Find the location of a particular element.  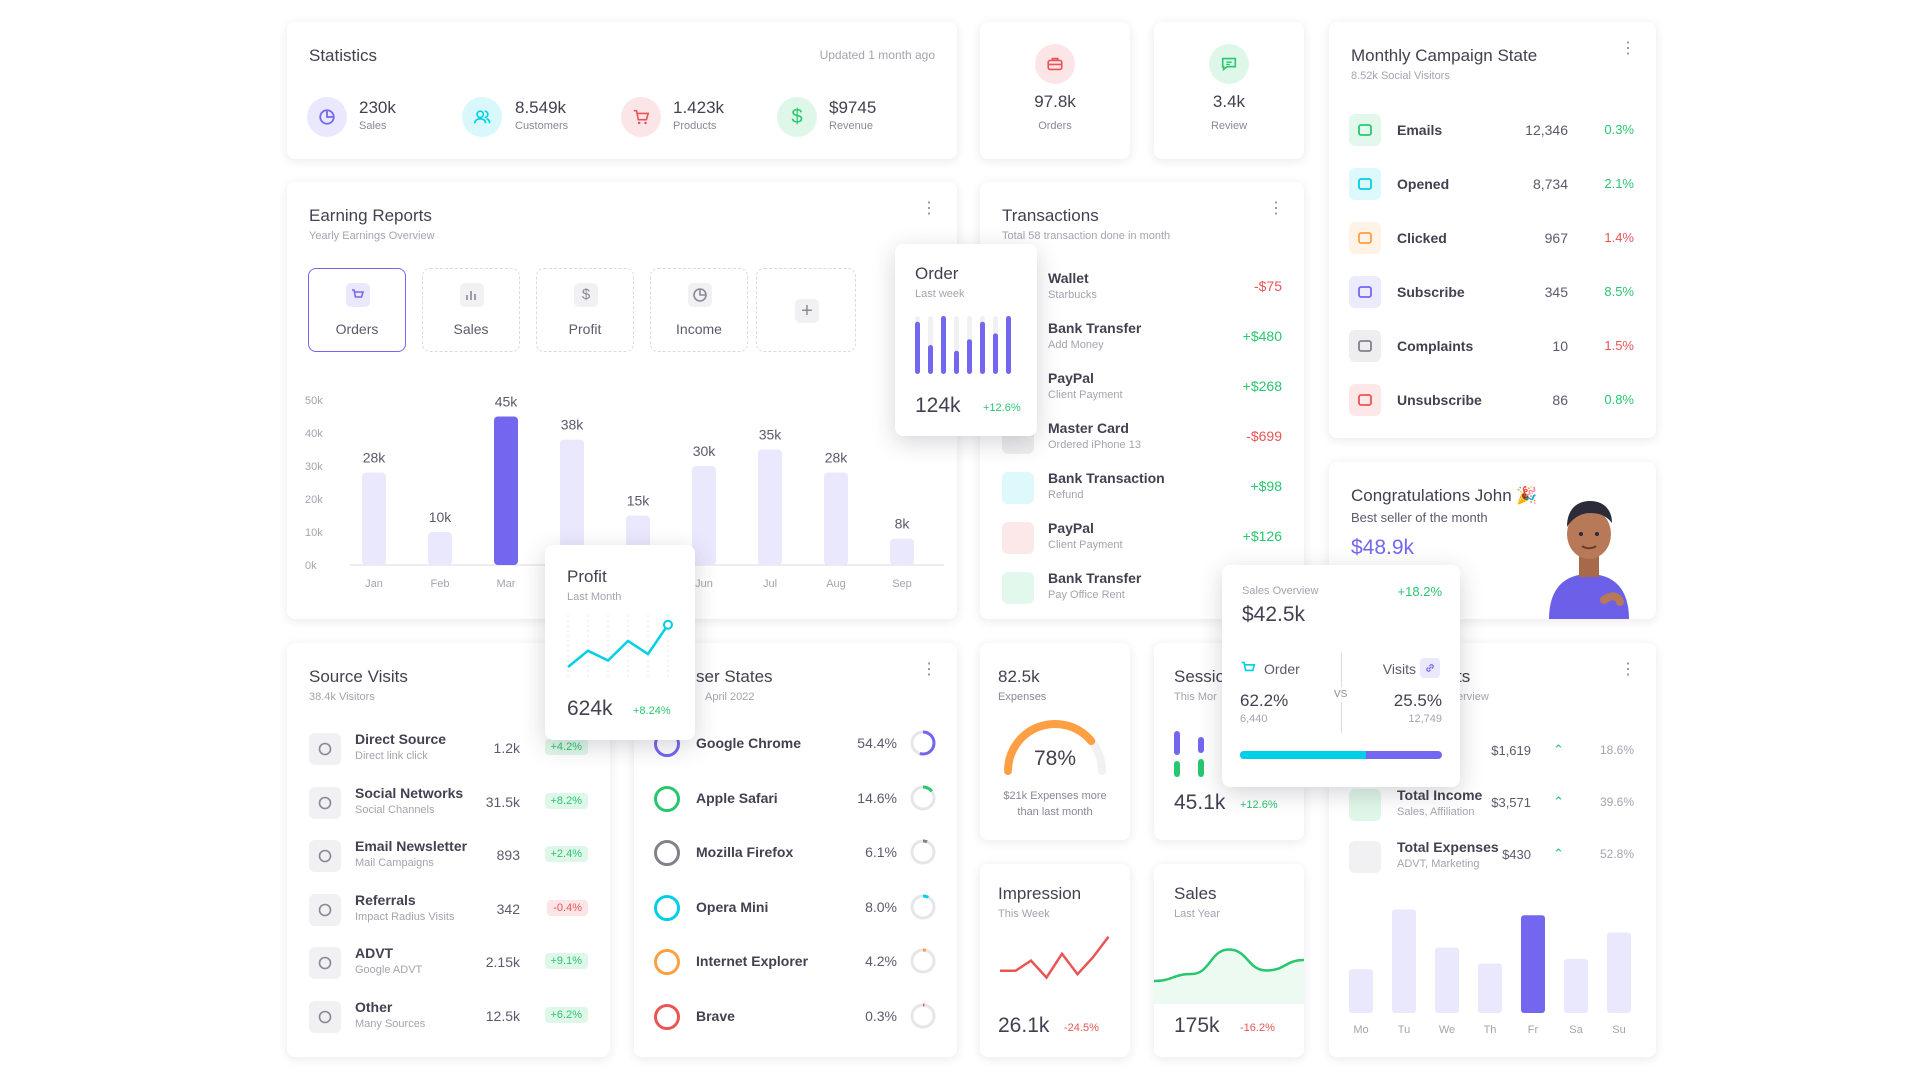

x-tick-label: Aug is located at coordinates (836, 584).